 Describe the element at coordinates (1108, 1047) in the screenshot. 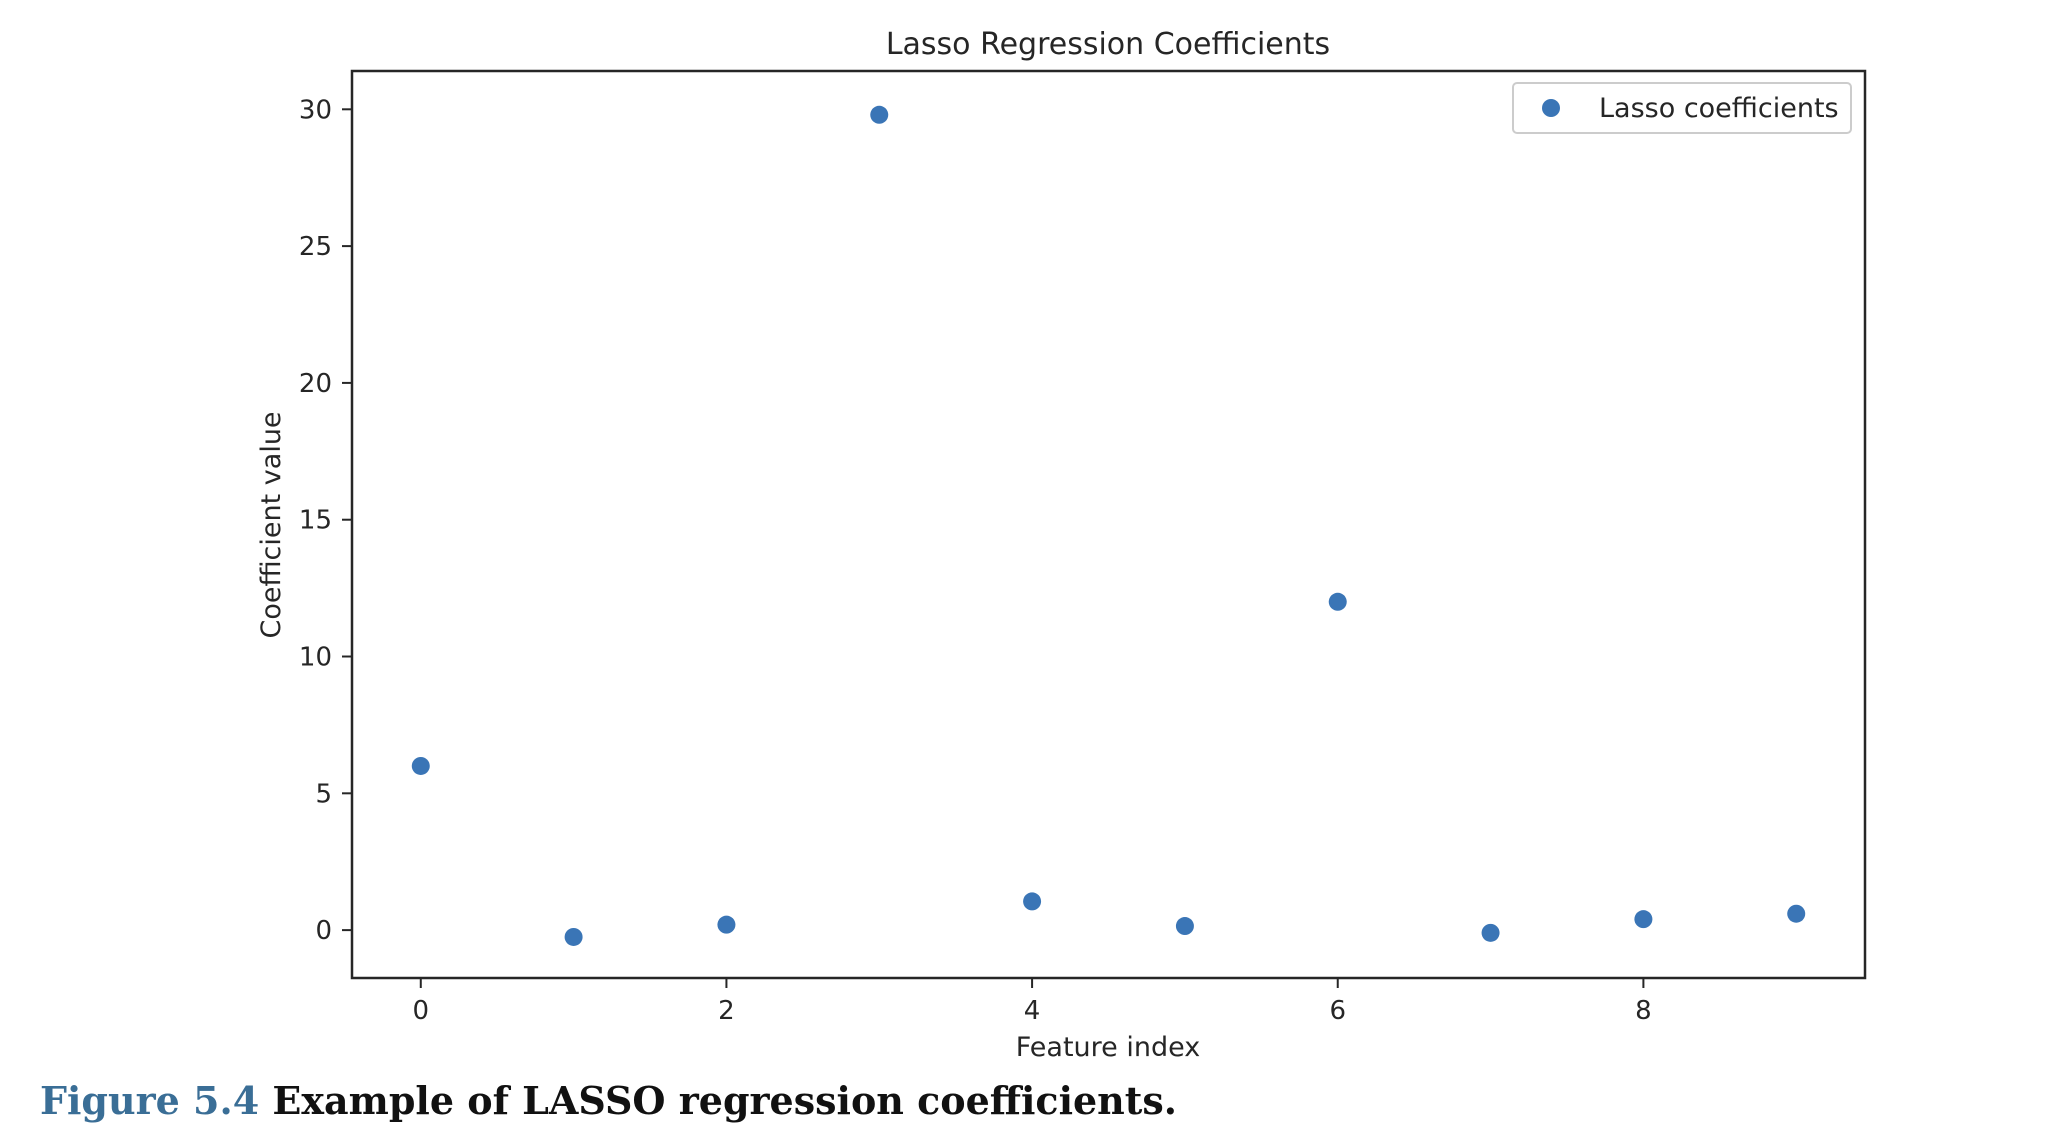

I see `x-axis-label: Feature index` at that location.